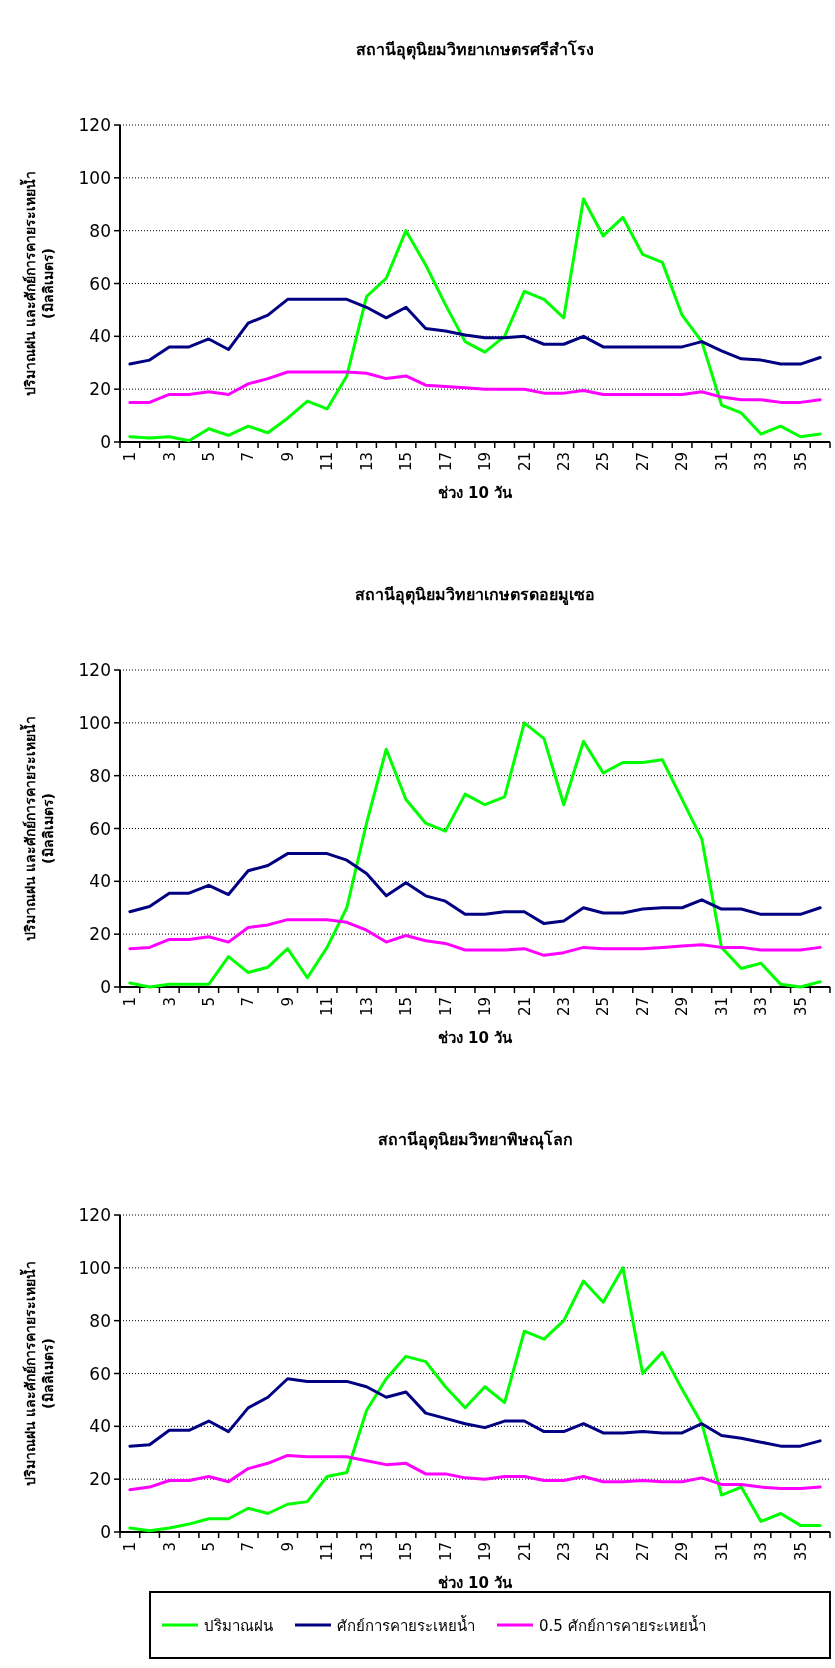 The image size is (835, 1668). Describe the element at coordinates (406, 1625) in the screenshot. I see `legend-label: ศักย์การคายระเหยน้ำ` at that location.